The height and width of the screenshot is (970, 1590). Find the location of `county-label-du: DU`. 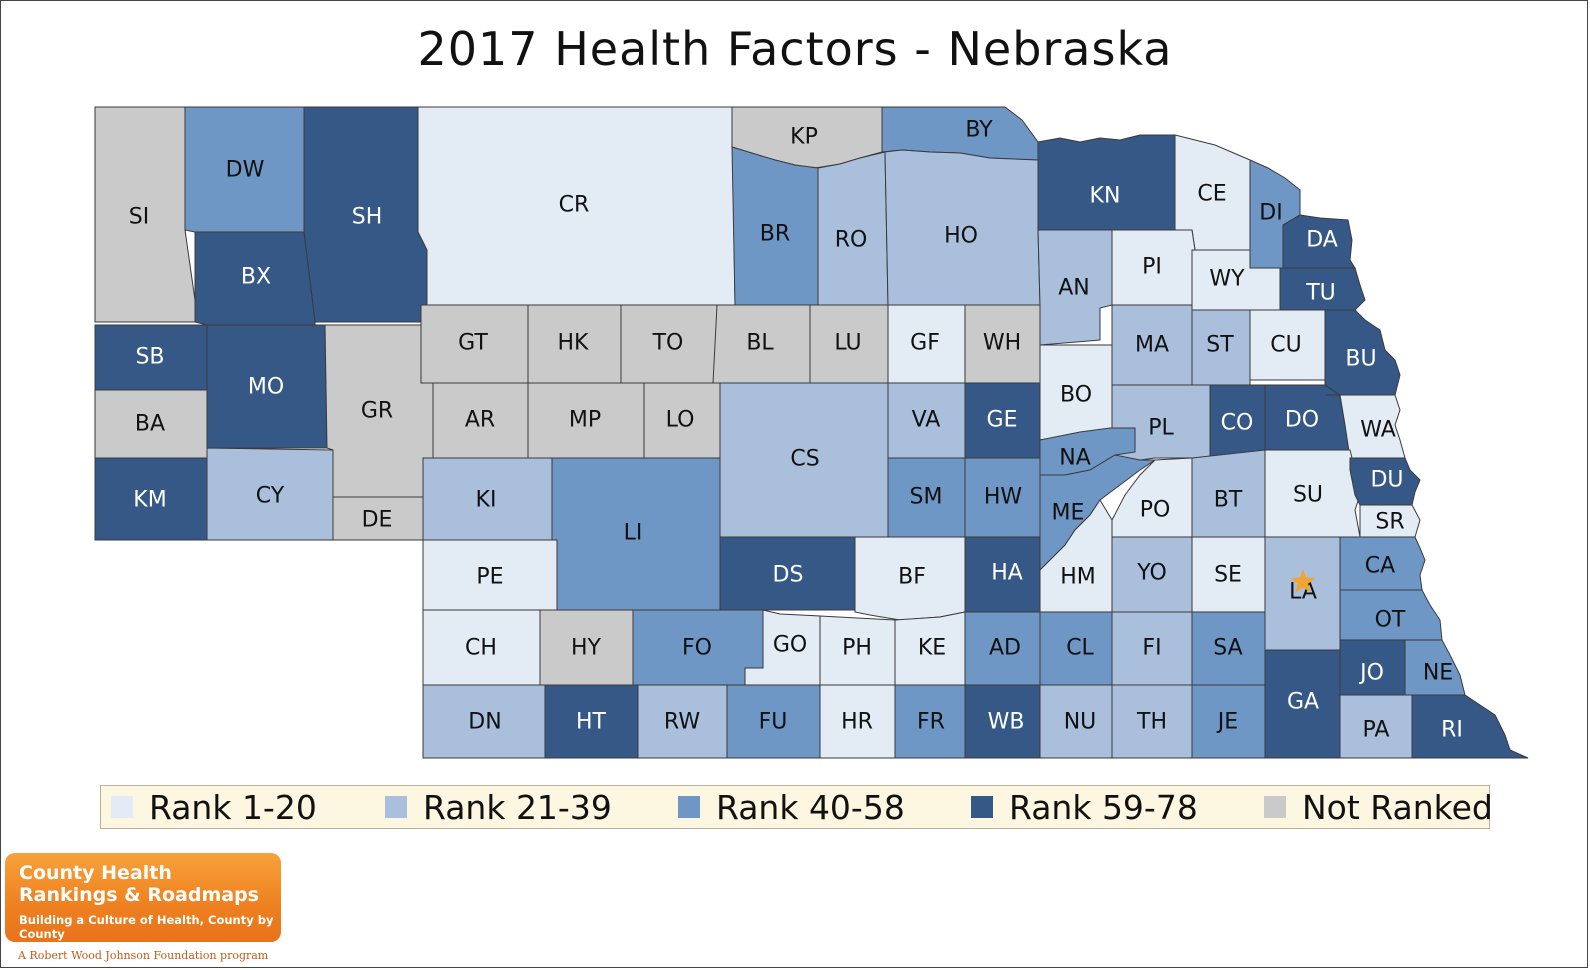

county-label-du: DU is located at coordinates (1386, 480).